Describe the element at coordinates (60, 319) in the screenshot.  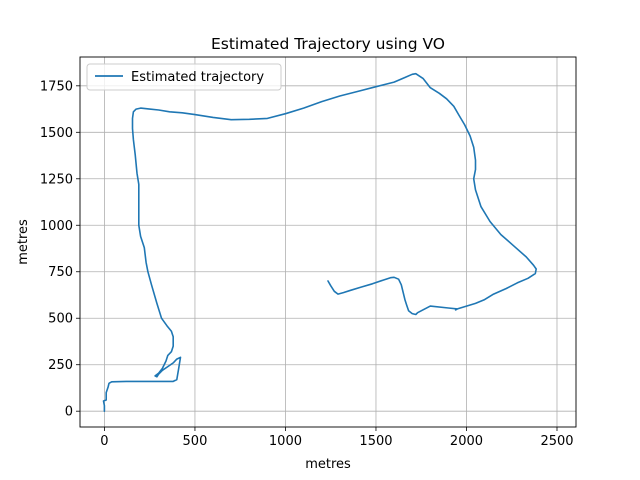
I see `y-tick-label: 500` at that location.